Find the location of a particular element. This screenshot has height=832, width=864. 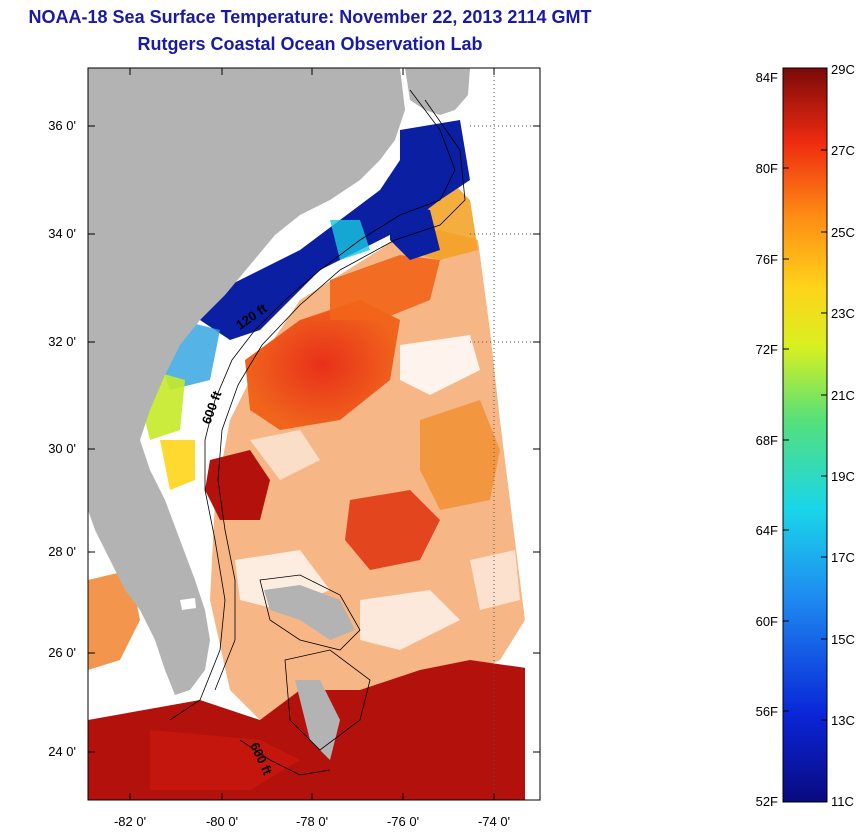

colorbar-gradient is located at coordinates (805, 435).